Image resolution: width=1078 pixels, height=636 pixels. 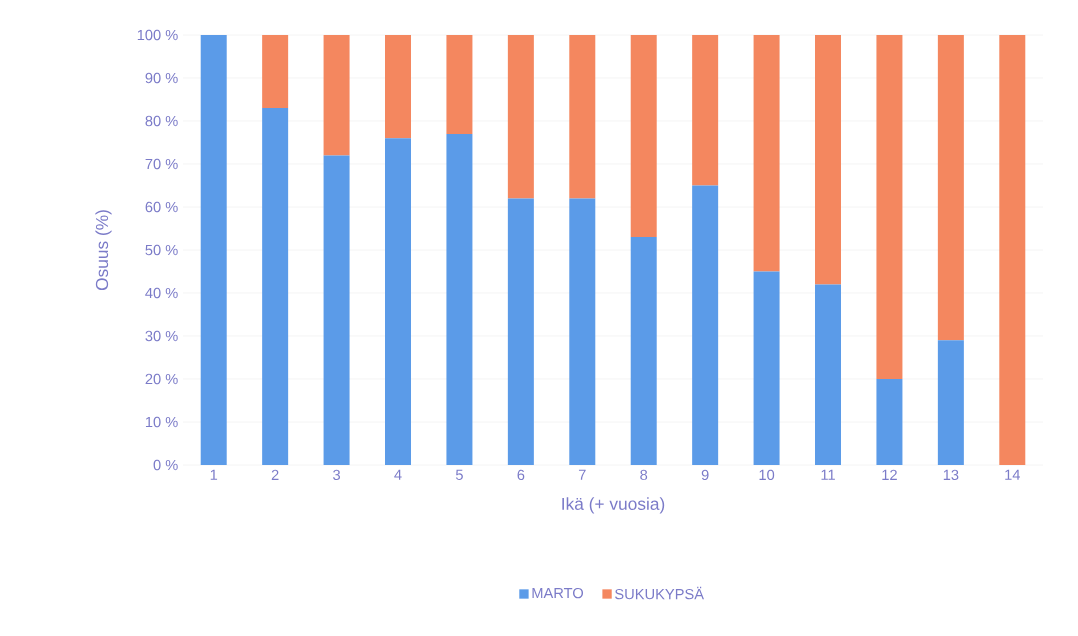 I want to click on y-tick-label: 50 %, so click(x=161, y=250).